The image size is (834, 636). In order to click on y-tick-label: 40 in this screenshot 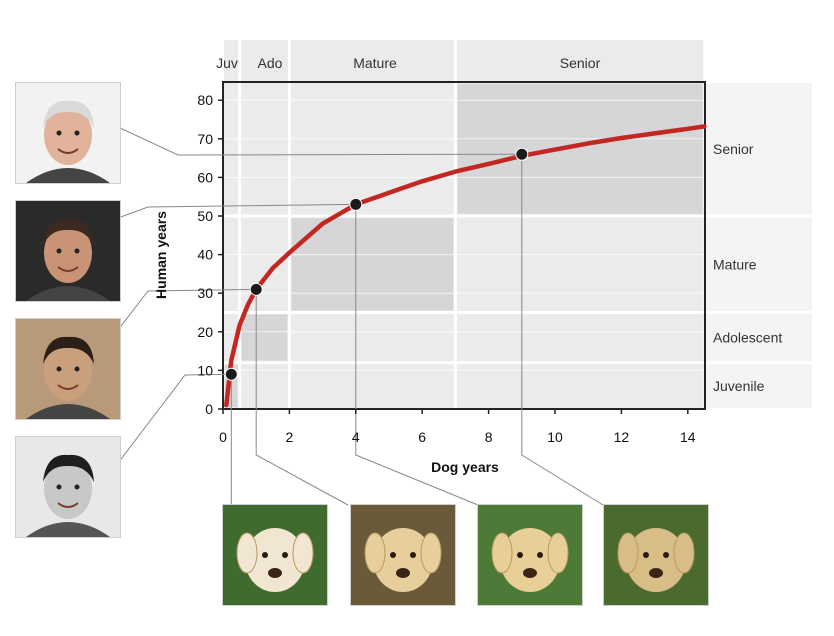, I will do `click(205, 255)`.